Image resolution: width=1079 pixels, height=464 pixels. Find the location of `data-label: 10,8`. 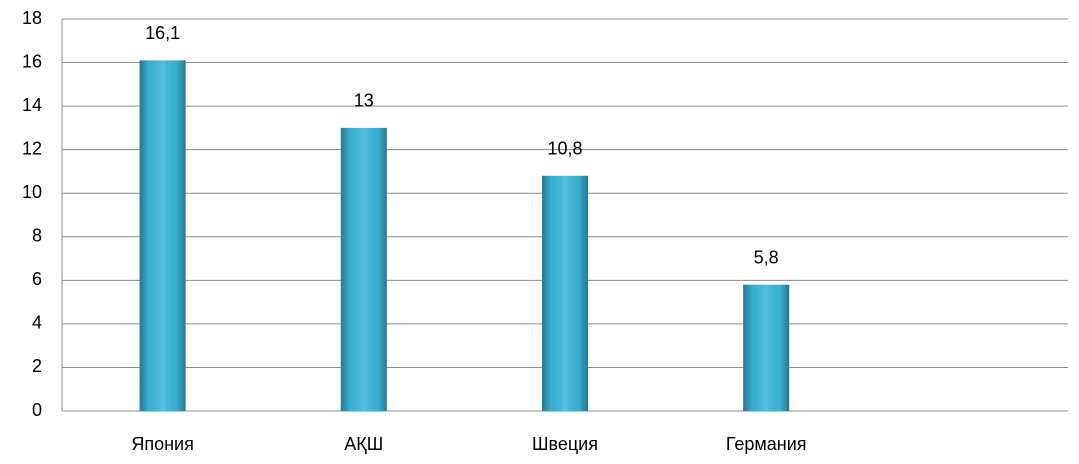

data-label: 10,8 is located at coordinates (564, 149).